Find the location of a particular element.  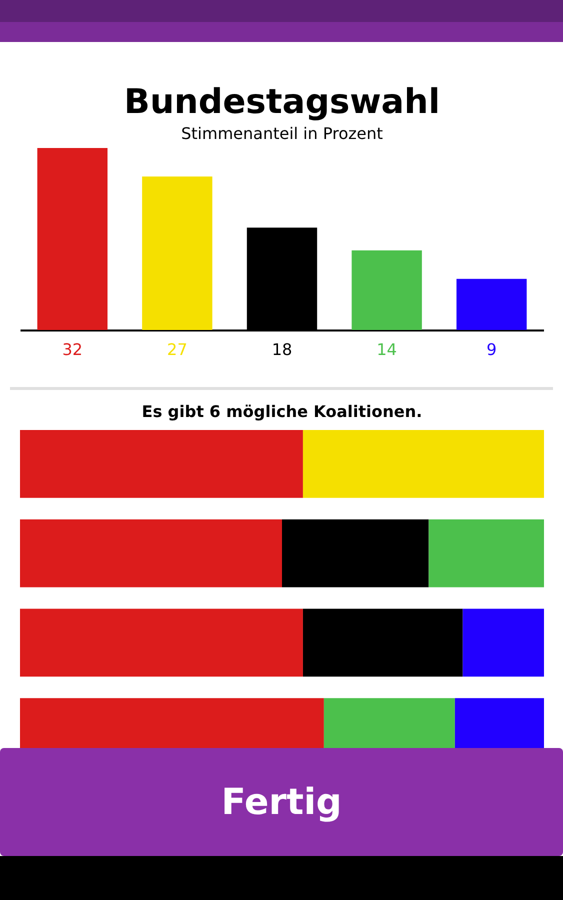

button: Fertig is located at coordinates (281, 802).